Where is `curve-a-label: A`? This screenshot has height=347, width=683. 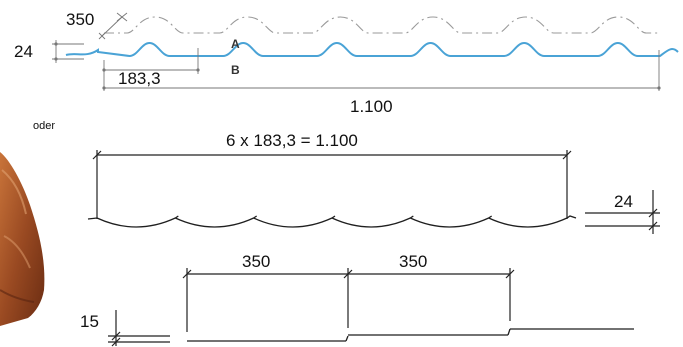
curve-a-label: A is located at coordinates (235, 44).